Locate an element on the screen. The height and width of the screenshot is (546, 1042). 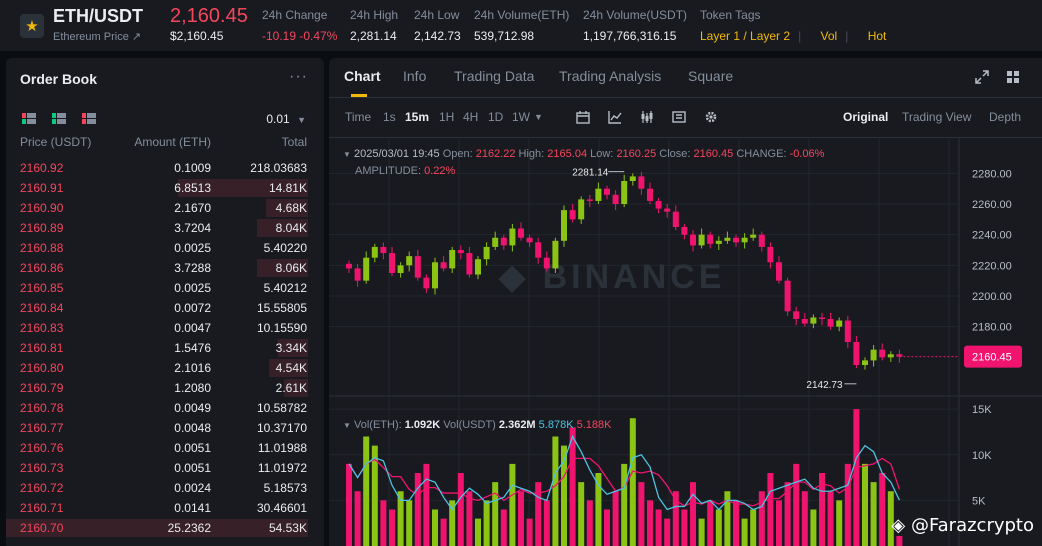
ask-amount: 0.0051 is located at coordinates (192, 448).